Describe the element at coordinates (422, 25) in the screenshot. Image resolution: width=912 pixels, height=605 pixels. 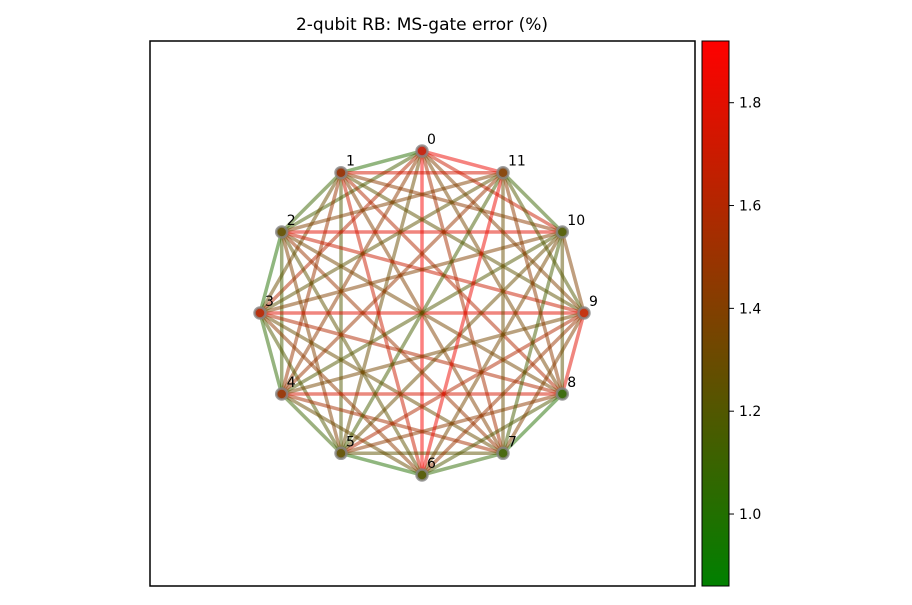
I see `plot-title: 2-qubit RB: MS-gate error (%)` at that location.